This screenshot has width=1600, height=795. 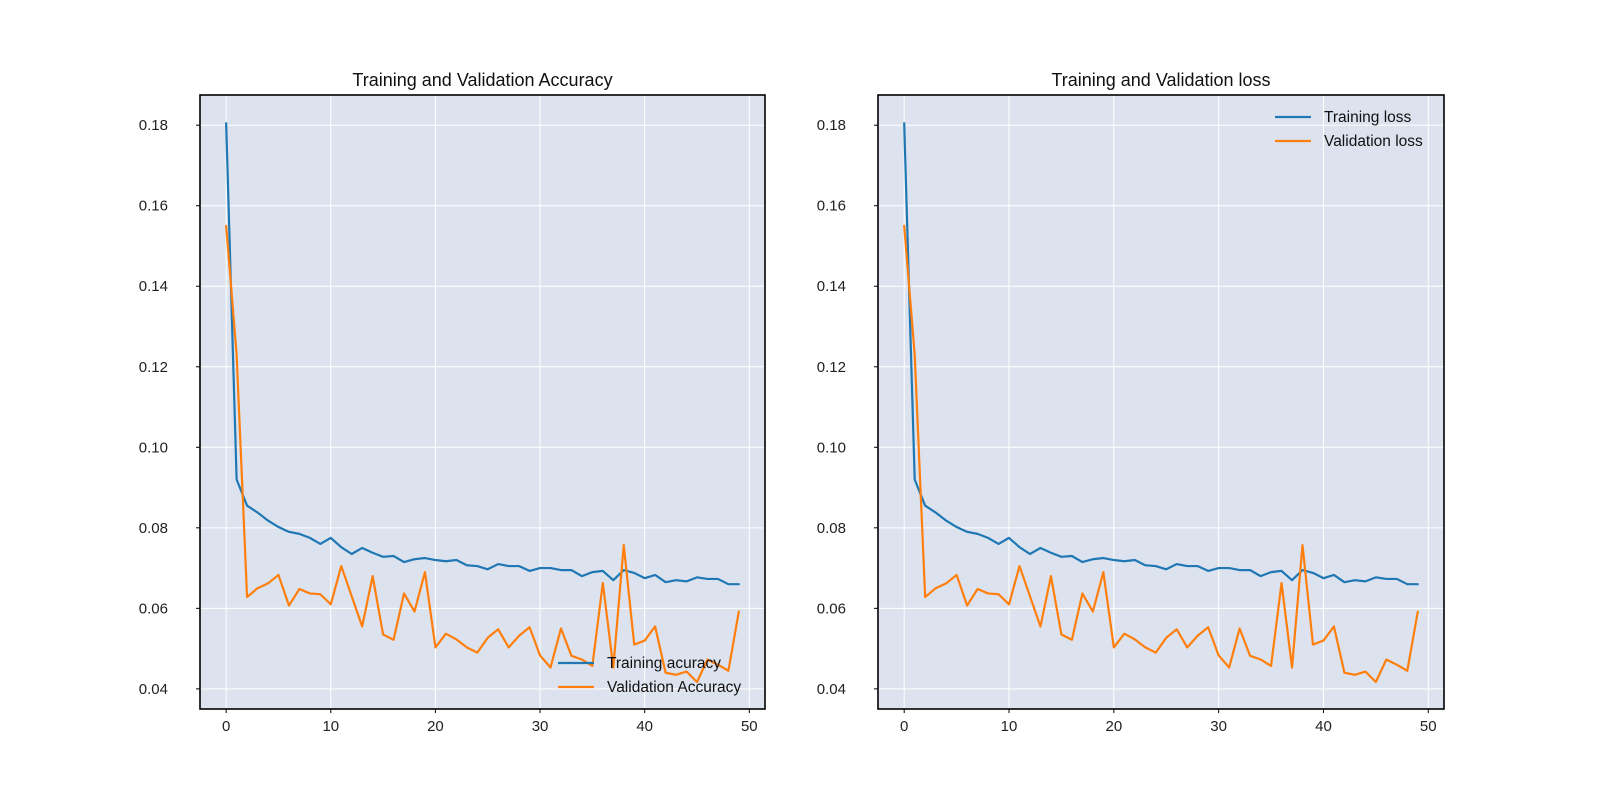 What do you see at coordinates (1368, 117) in the screenshot?
I see `legend-label-training-loss: Training loss` at bounding box center [1368, 117].